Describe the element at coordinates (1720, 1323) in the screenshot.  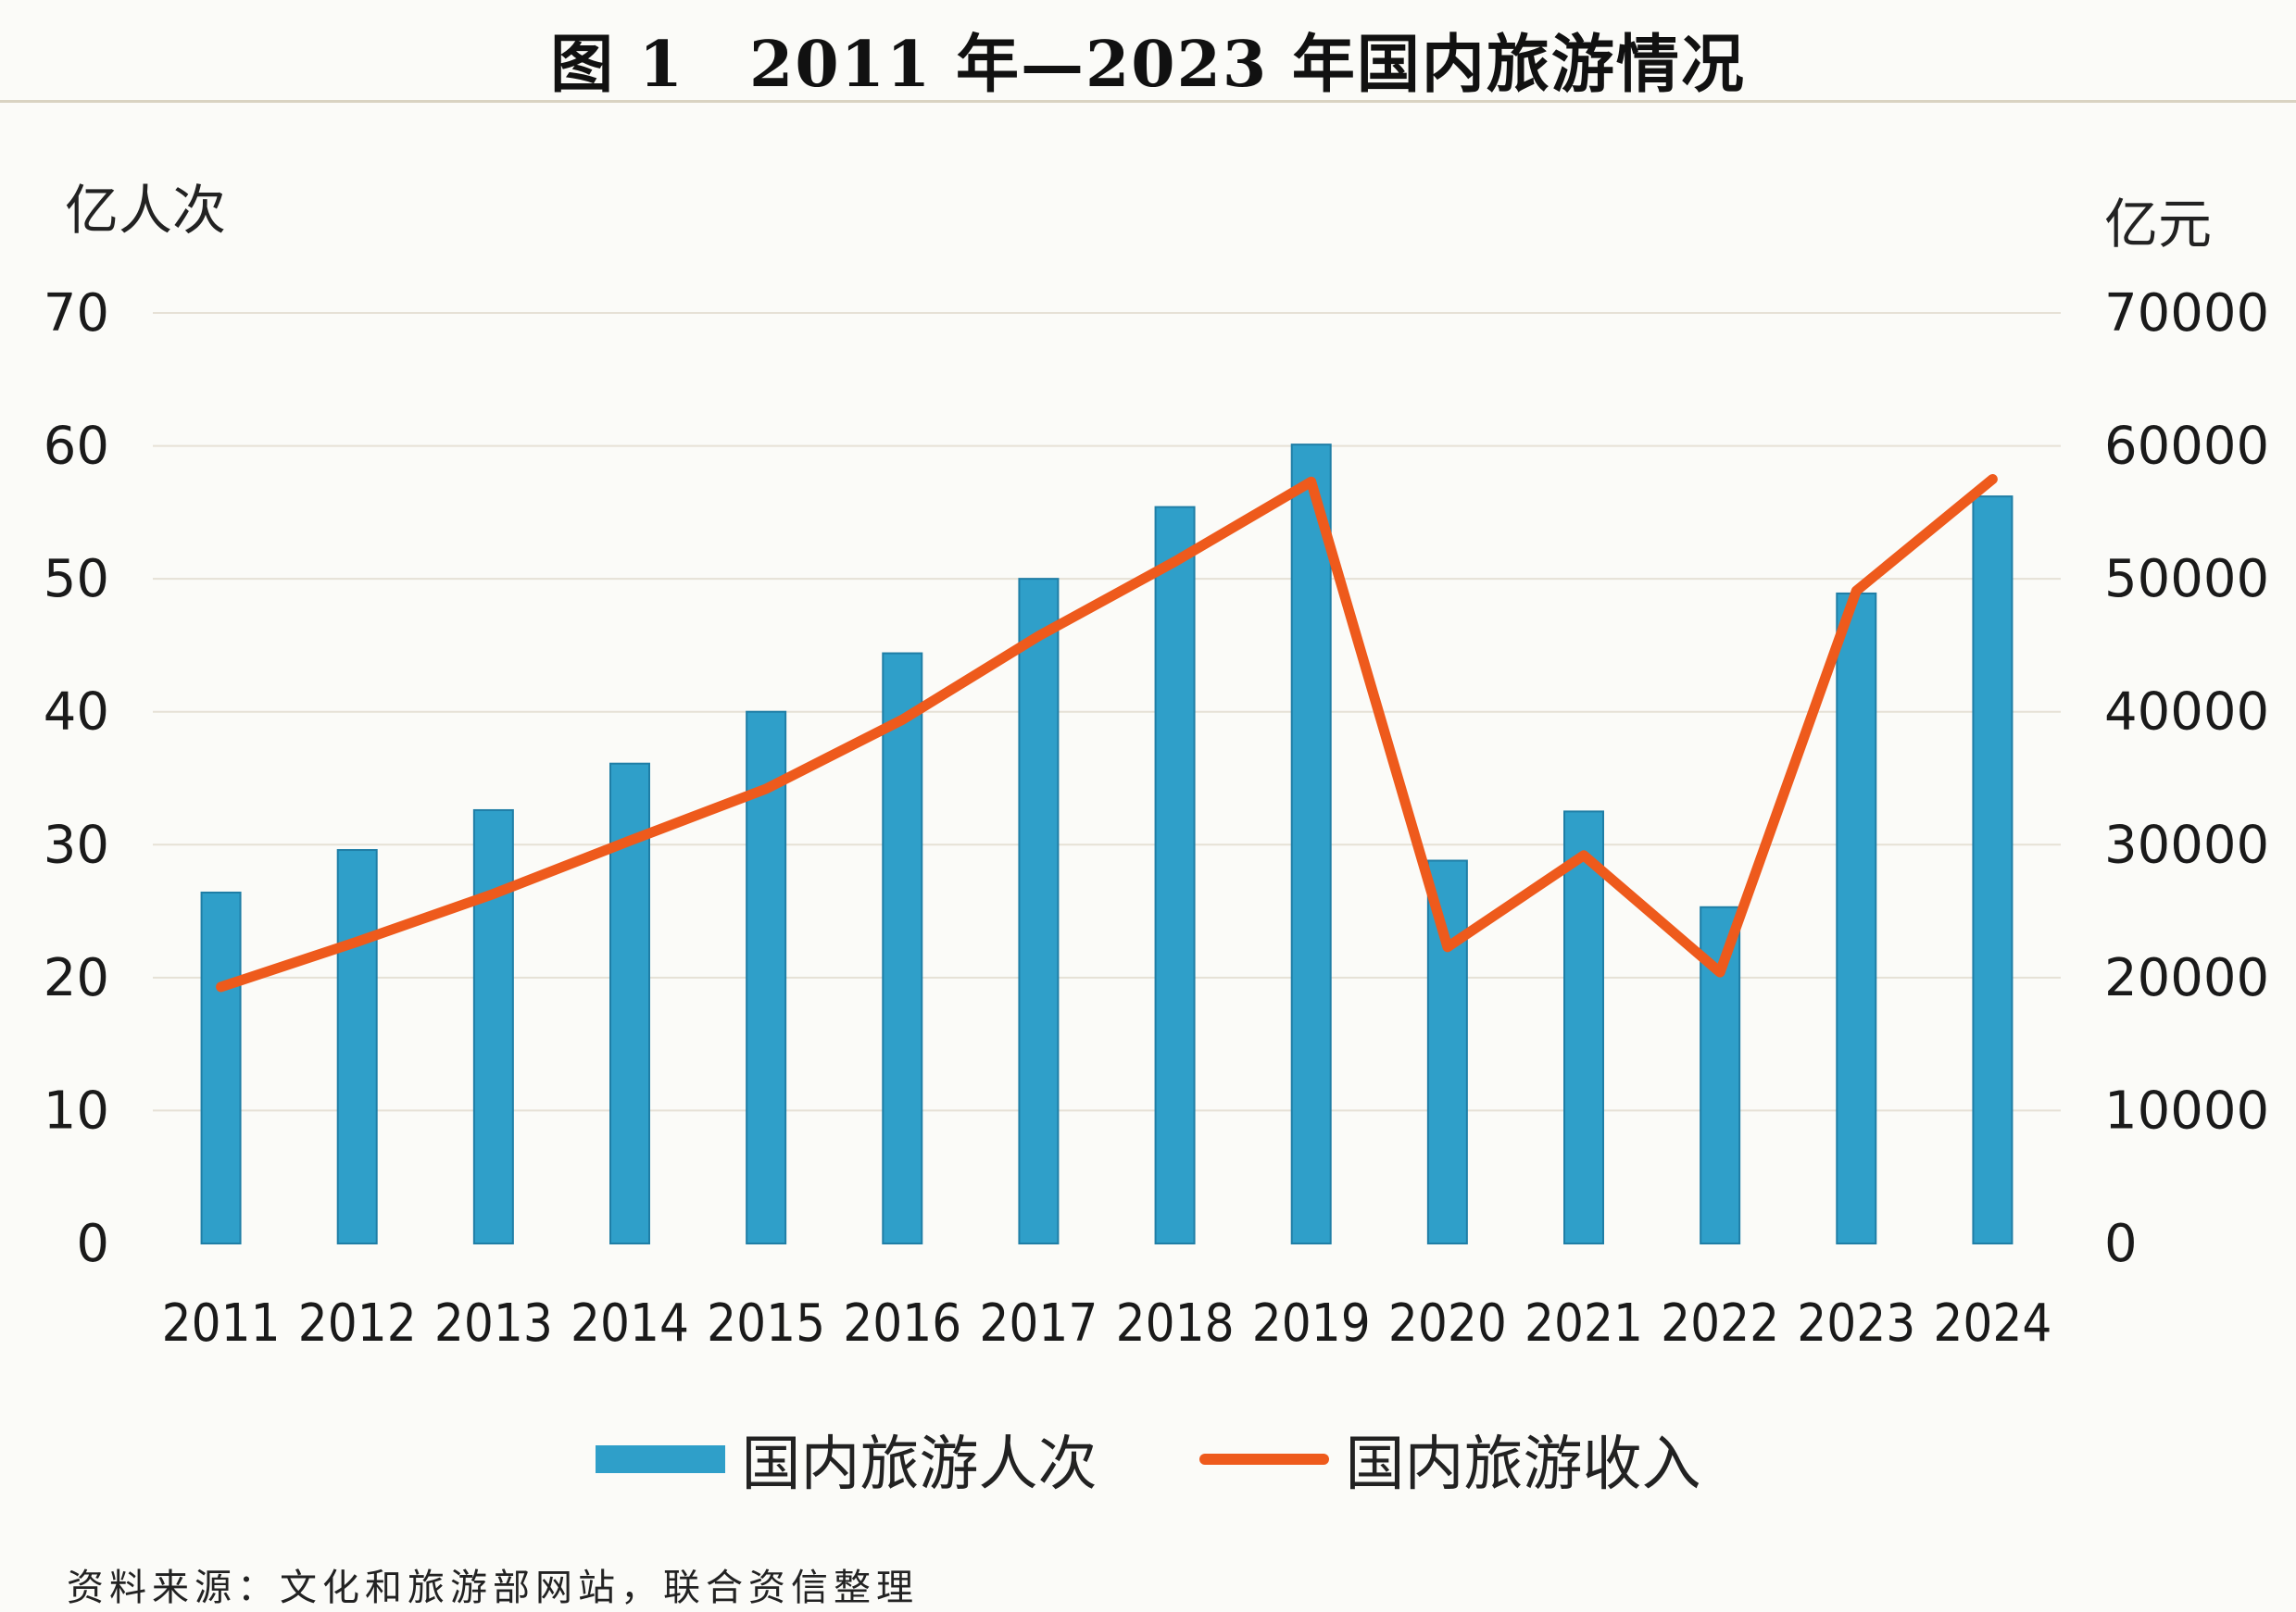
I see `x-axis-tick-label: 2022` at that location.